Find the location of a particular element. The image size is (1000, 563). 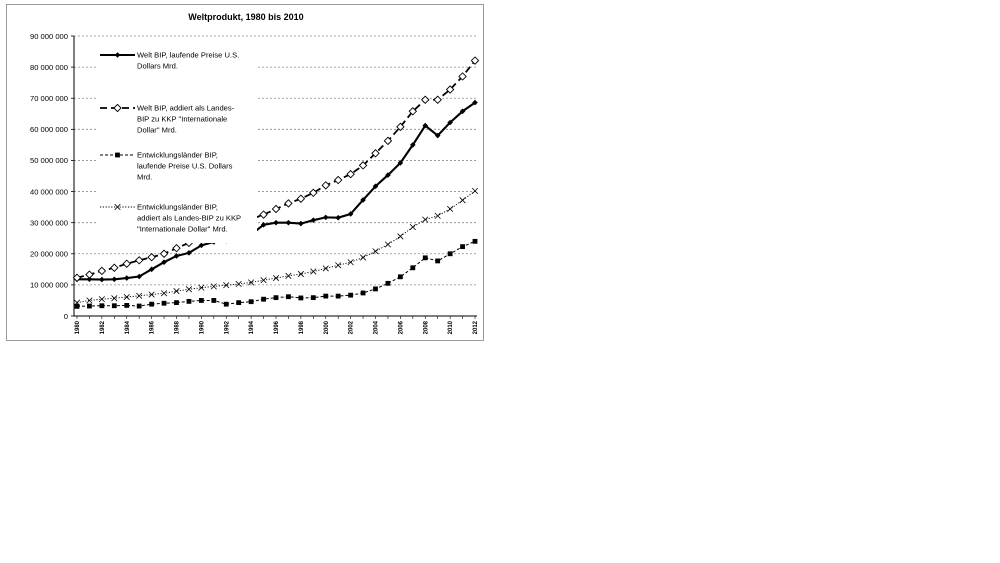

y-tick-label: 70 000 000 is located at coordinates (49, 98).